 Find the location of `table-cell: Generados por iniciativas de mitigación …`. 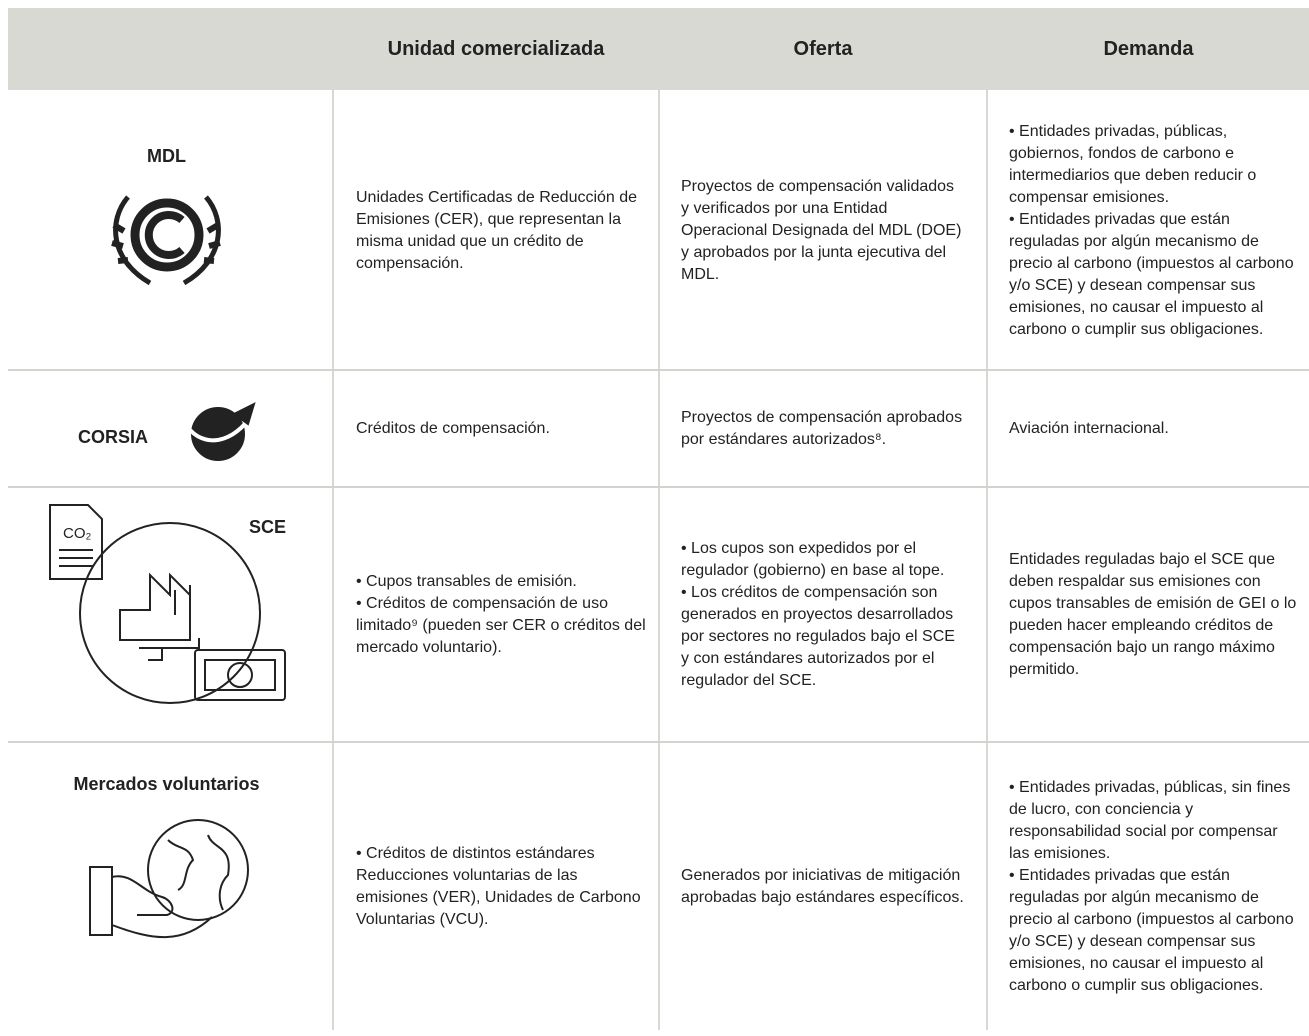

table-cell: Generados por iniciativas de mitigación … is located at coordinates (823, 886).